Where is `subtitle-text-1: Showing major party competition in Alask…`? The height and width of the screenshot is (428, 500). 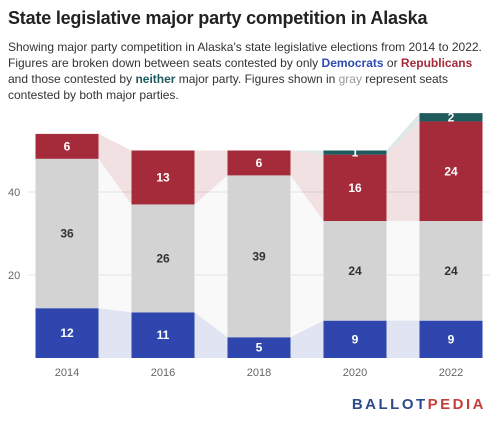 subtitle-text-1: Showing major party competition in Alask… is located at coordinates (245, 55).